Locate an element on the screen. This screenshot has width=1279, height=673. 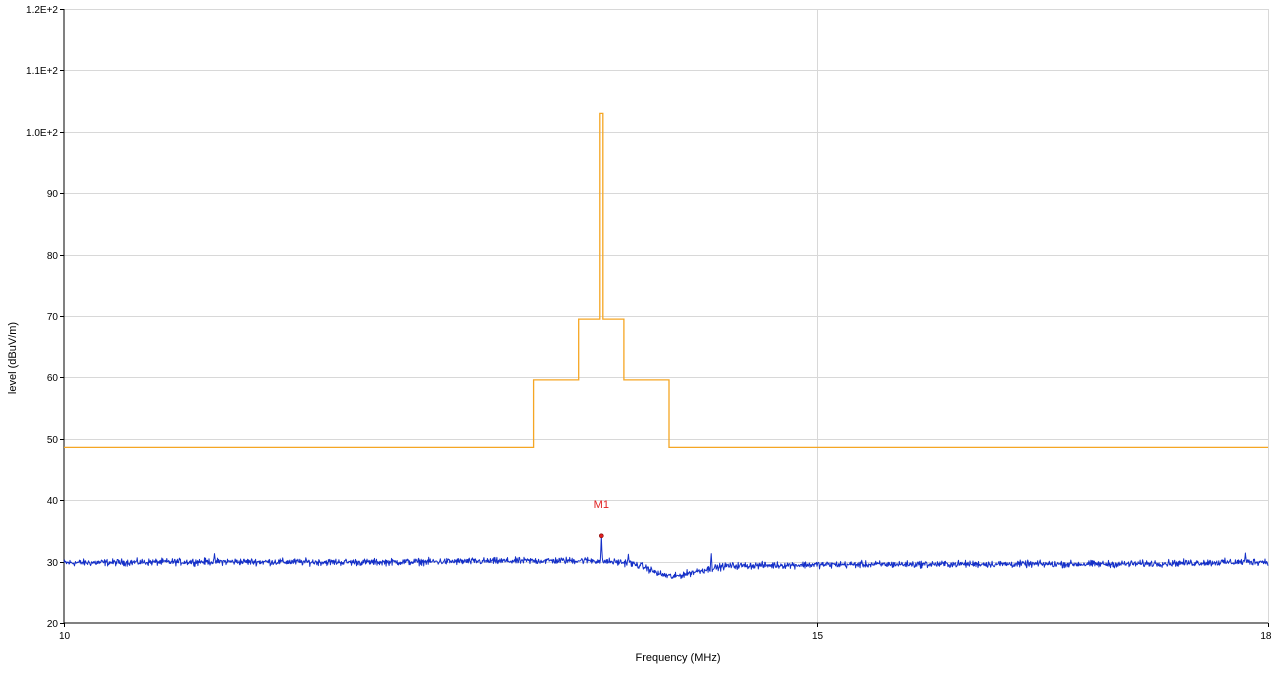
y-tick-label: 60 is located at coordinates (53, 378).